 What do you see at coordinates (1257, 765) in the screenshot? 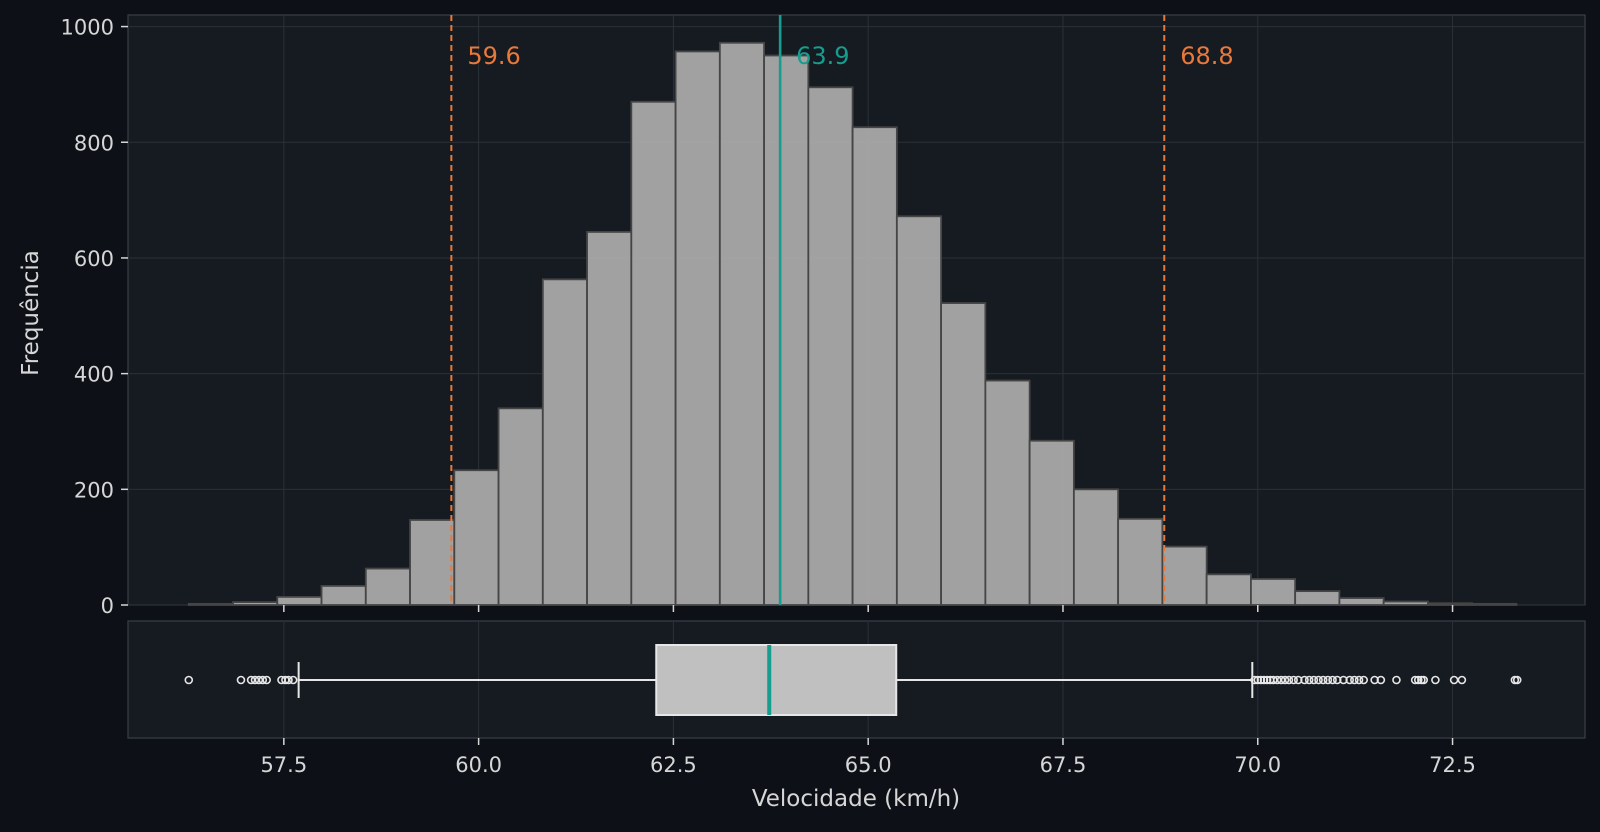
I see `x-tick-label: 70.0` at bounding box center [1257, 765].